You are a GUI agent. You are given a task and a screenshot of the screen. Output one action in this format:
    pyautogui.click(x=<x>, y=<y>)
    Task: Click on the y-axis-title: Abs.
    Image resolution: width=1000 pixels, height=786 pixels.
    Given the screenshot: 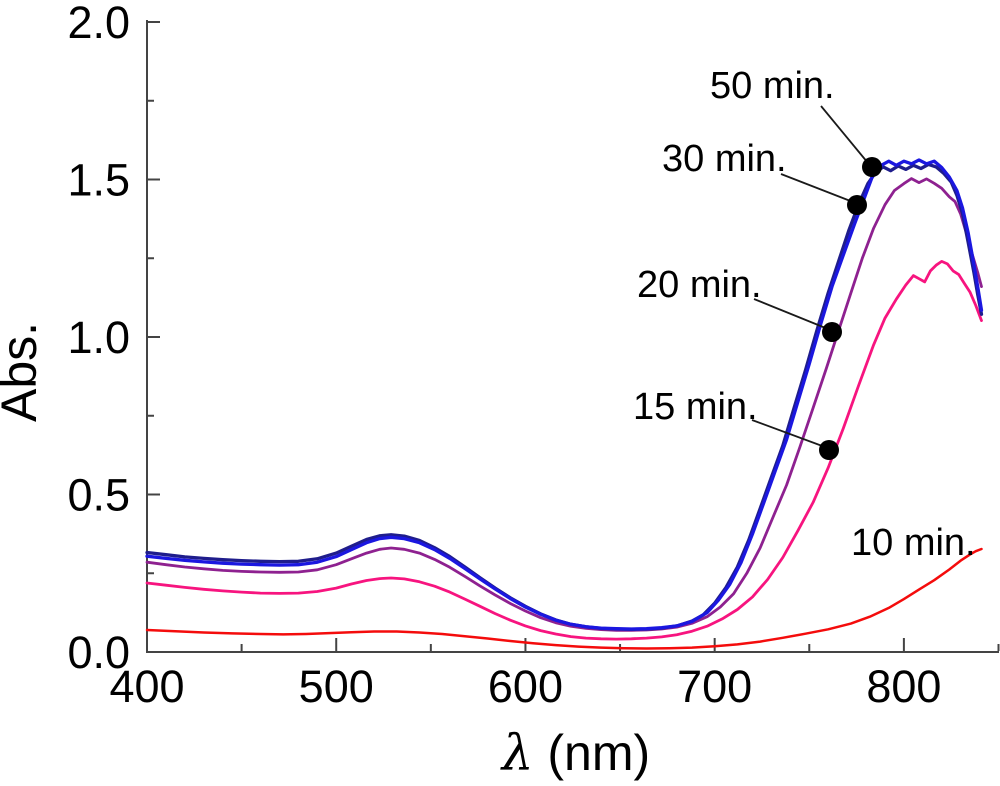 What is the action you would take?
    pyautogui.click(x=23, y=372)
    